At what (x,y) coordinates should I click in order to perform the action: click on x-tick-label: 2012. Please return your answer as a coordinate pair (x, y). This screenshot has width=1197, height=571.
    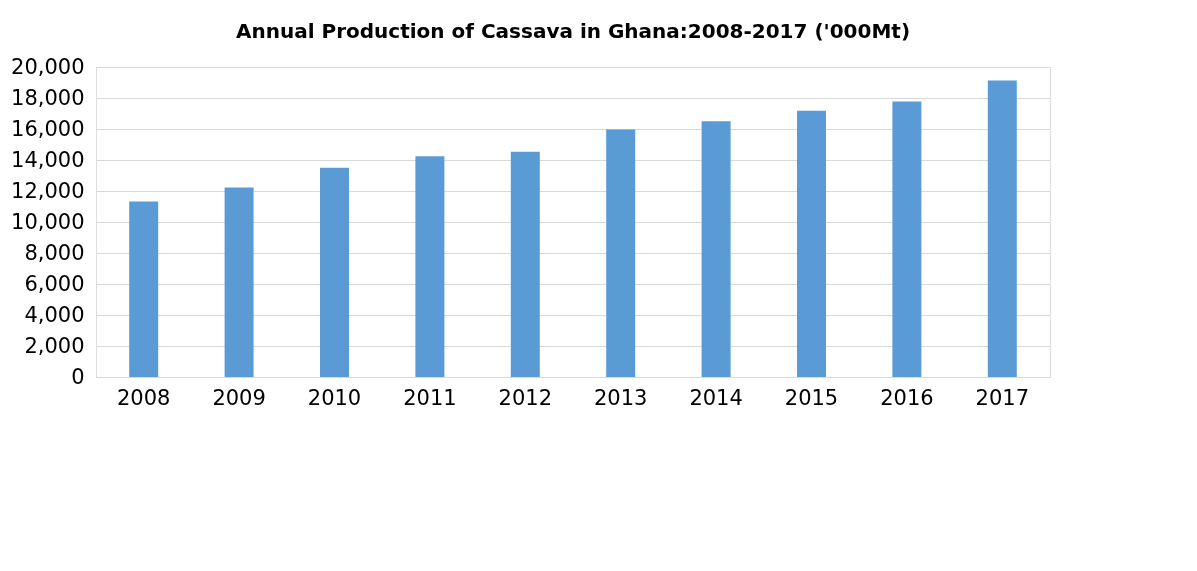
    Looking at the image, I should click on (525, 397).